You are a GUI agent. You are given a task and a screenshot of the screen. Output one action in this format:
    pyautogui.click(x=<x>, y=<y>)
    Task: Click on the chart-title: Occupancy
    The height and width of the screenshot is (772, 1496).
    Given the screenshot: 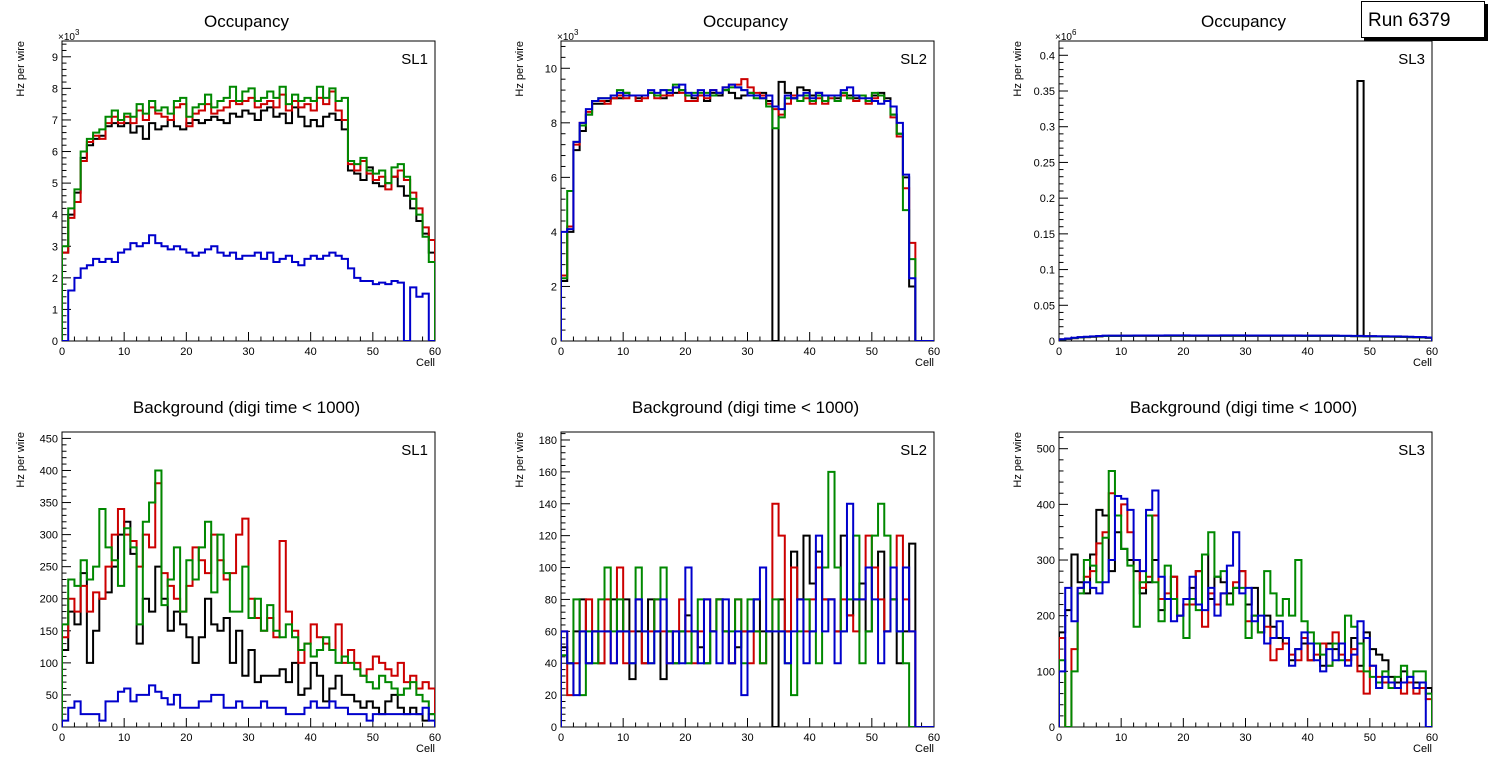 What is the action you would take?
    pyautogui.click(x=746, y=21)
    